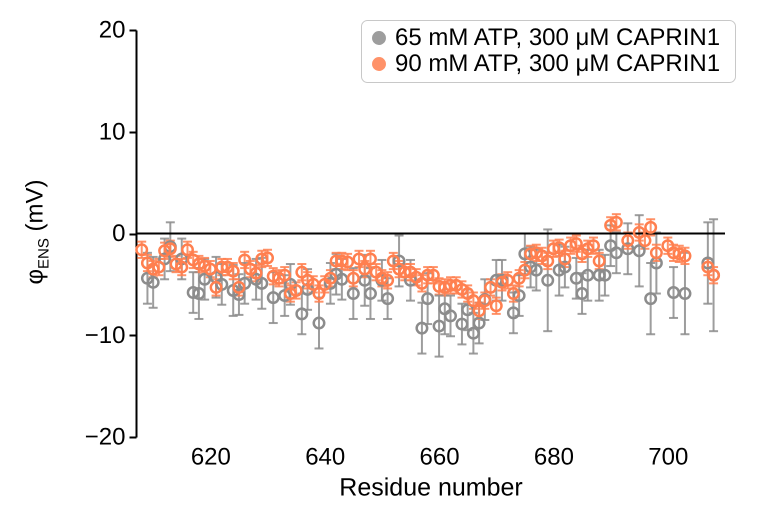  What do you see at coordinates (325, 457) in the screenshot?
I see `x-tick-label: 640` at bounding box center [325, 457].